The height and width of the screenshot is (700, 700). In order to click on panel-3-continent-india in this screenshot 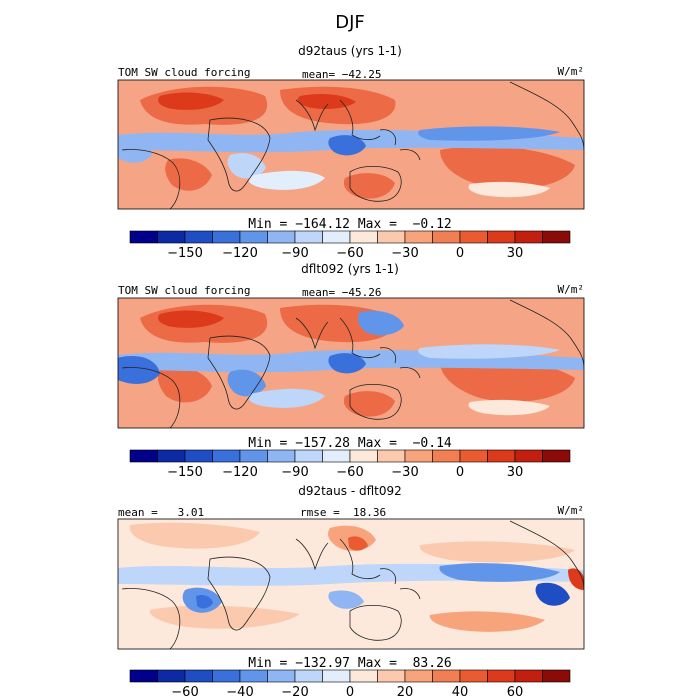, I will do `click(312, 554)`.